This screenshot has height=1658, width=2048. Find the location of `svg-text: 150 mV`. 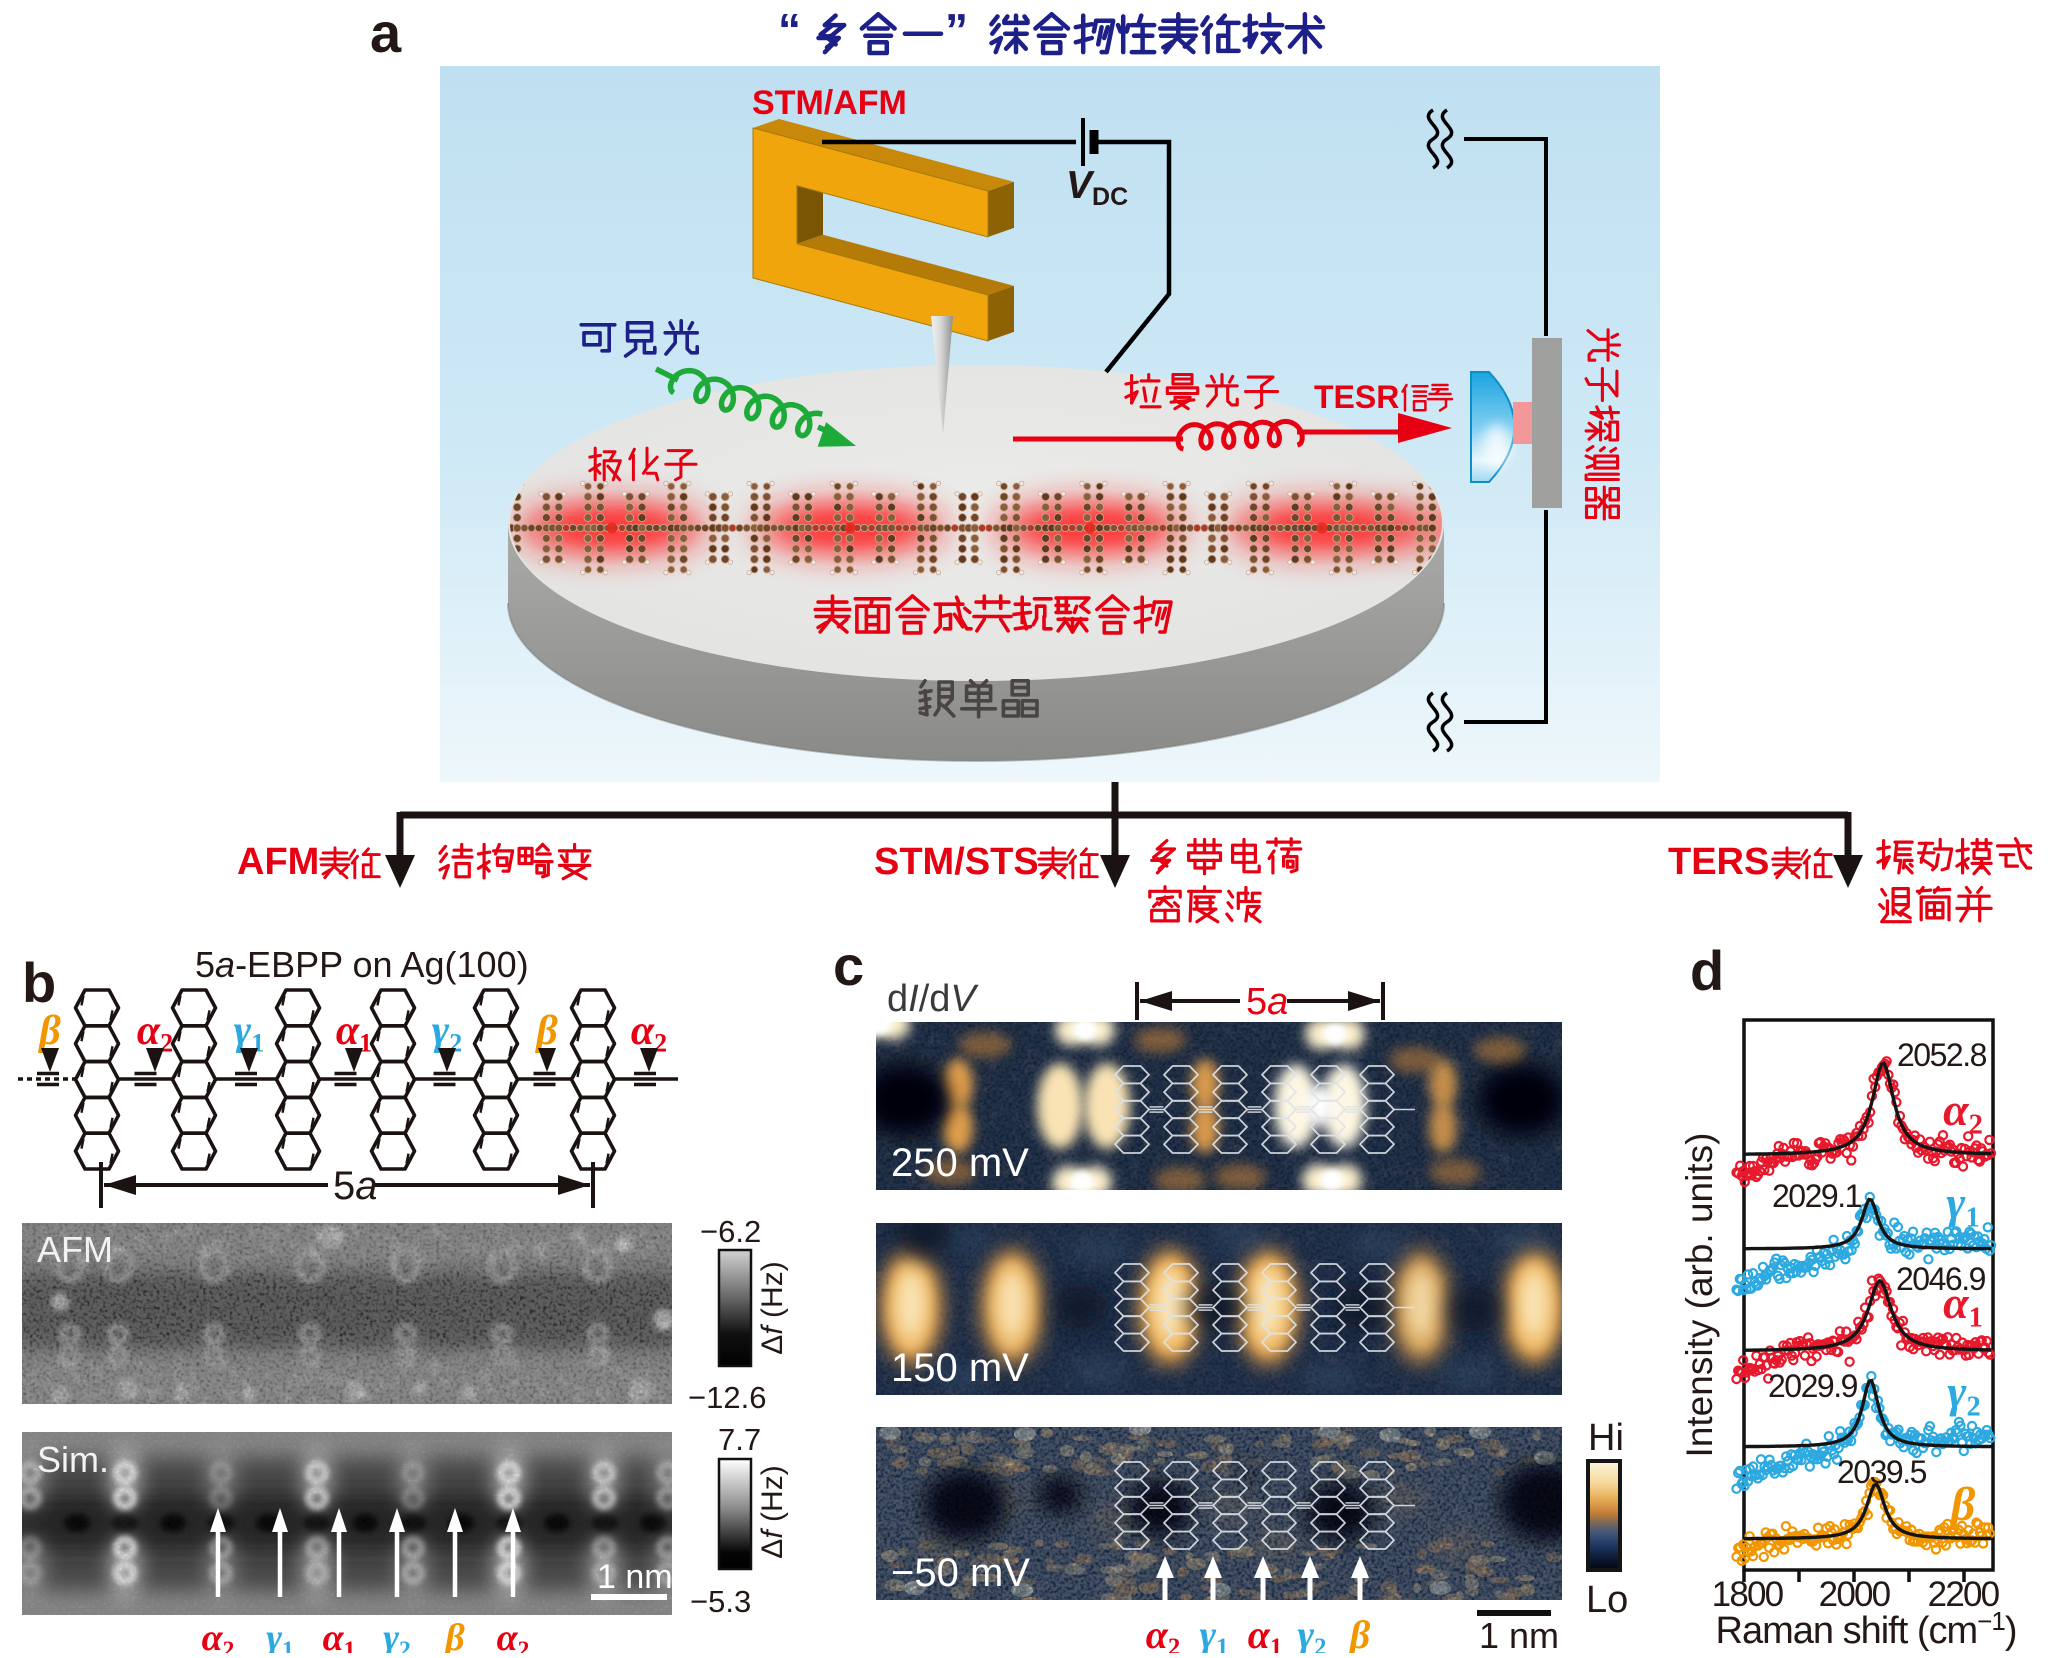

svg-text: 150 mV is located at coordinates (960, 1368).